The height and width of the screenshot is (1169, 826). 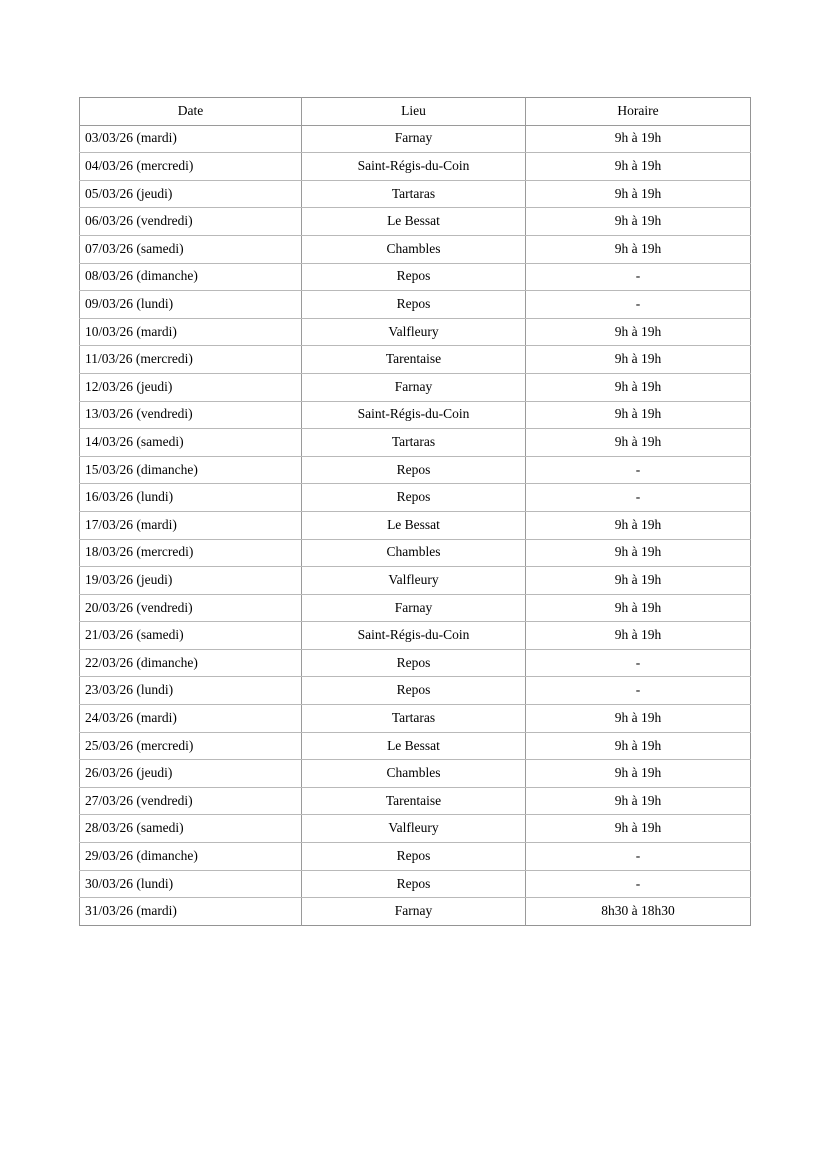 I want to click on cell-date: 09/03/26 (lundi), so click(x=190, y=304).